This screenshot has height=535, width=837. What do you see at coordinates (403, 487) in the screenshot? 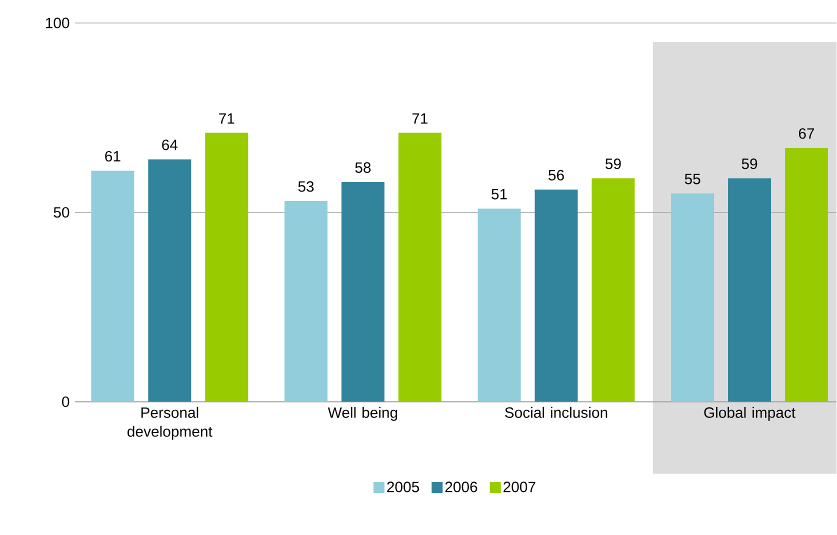
I see `legend-label: 2005` at bounding box center [403, 487].